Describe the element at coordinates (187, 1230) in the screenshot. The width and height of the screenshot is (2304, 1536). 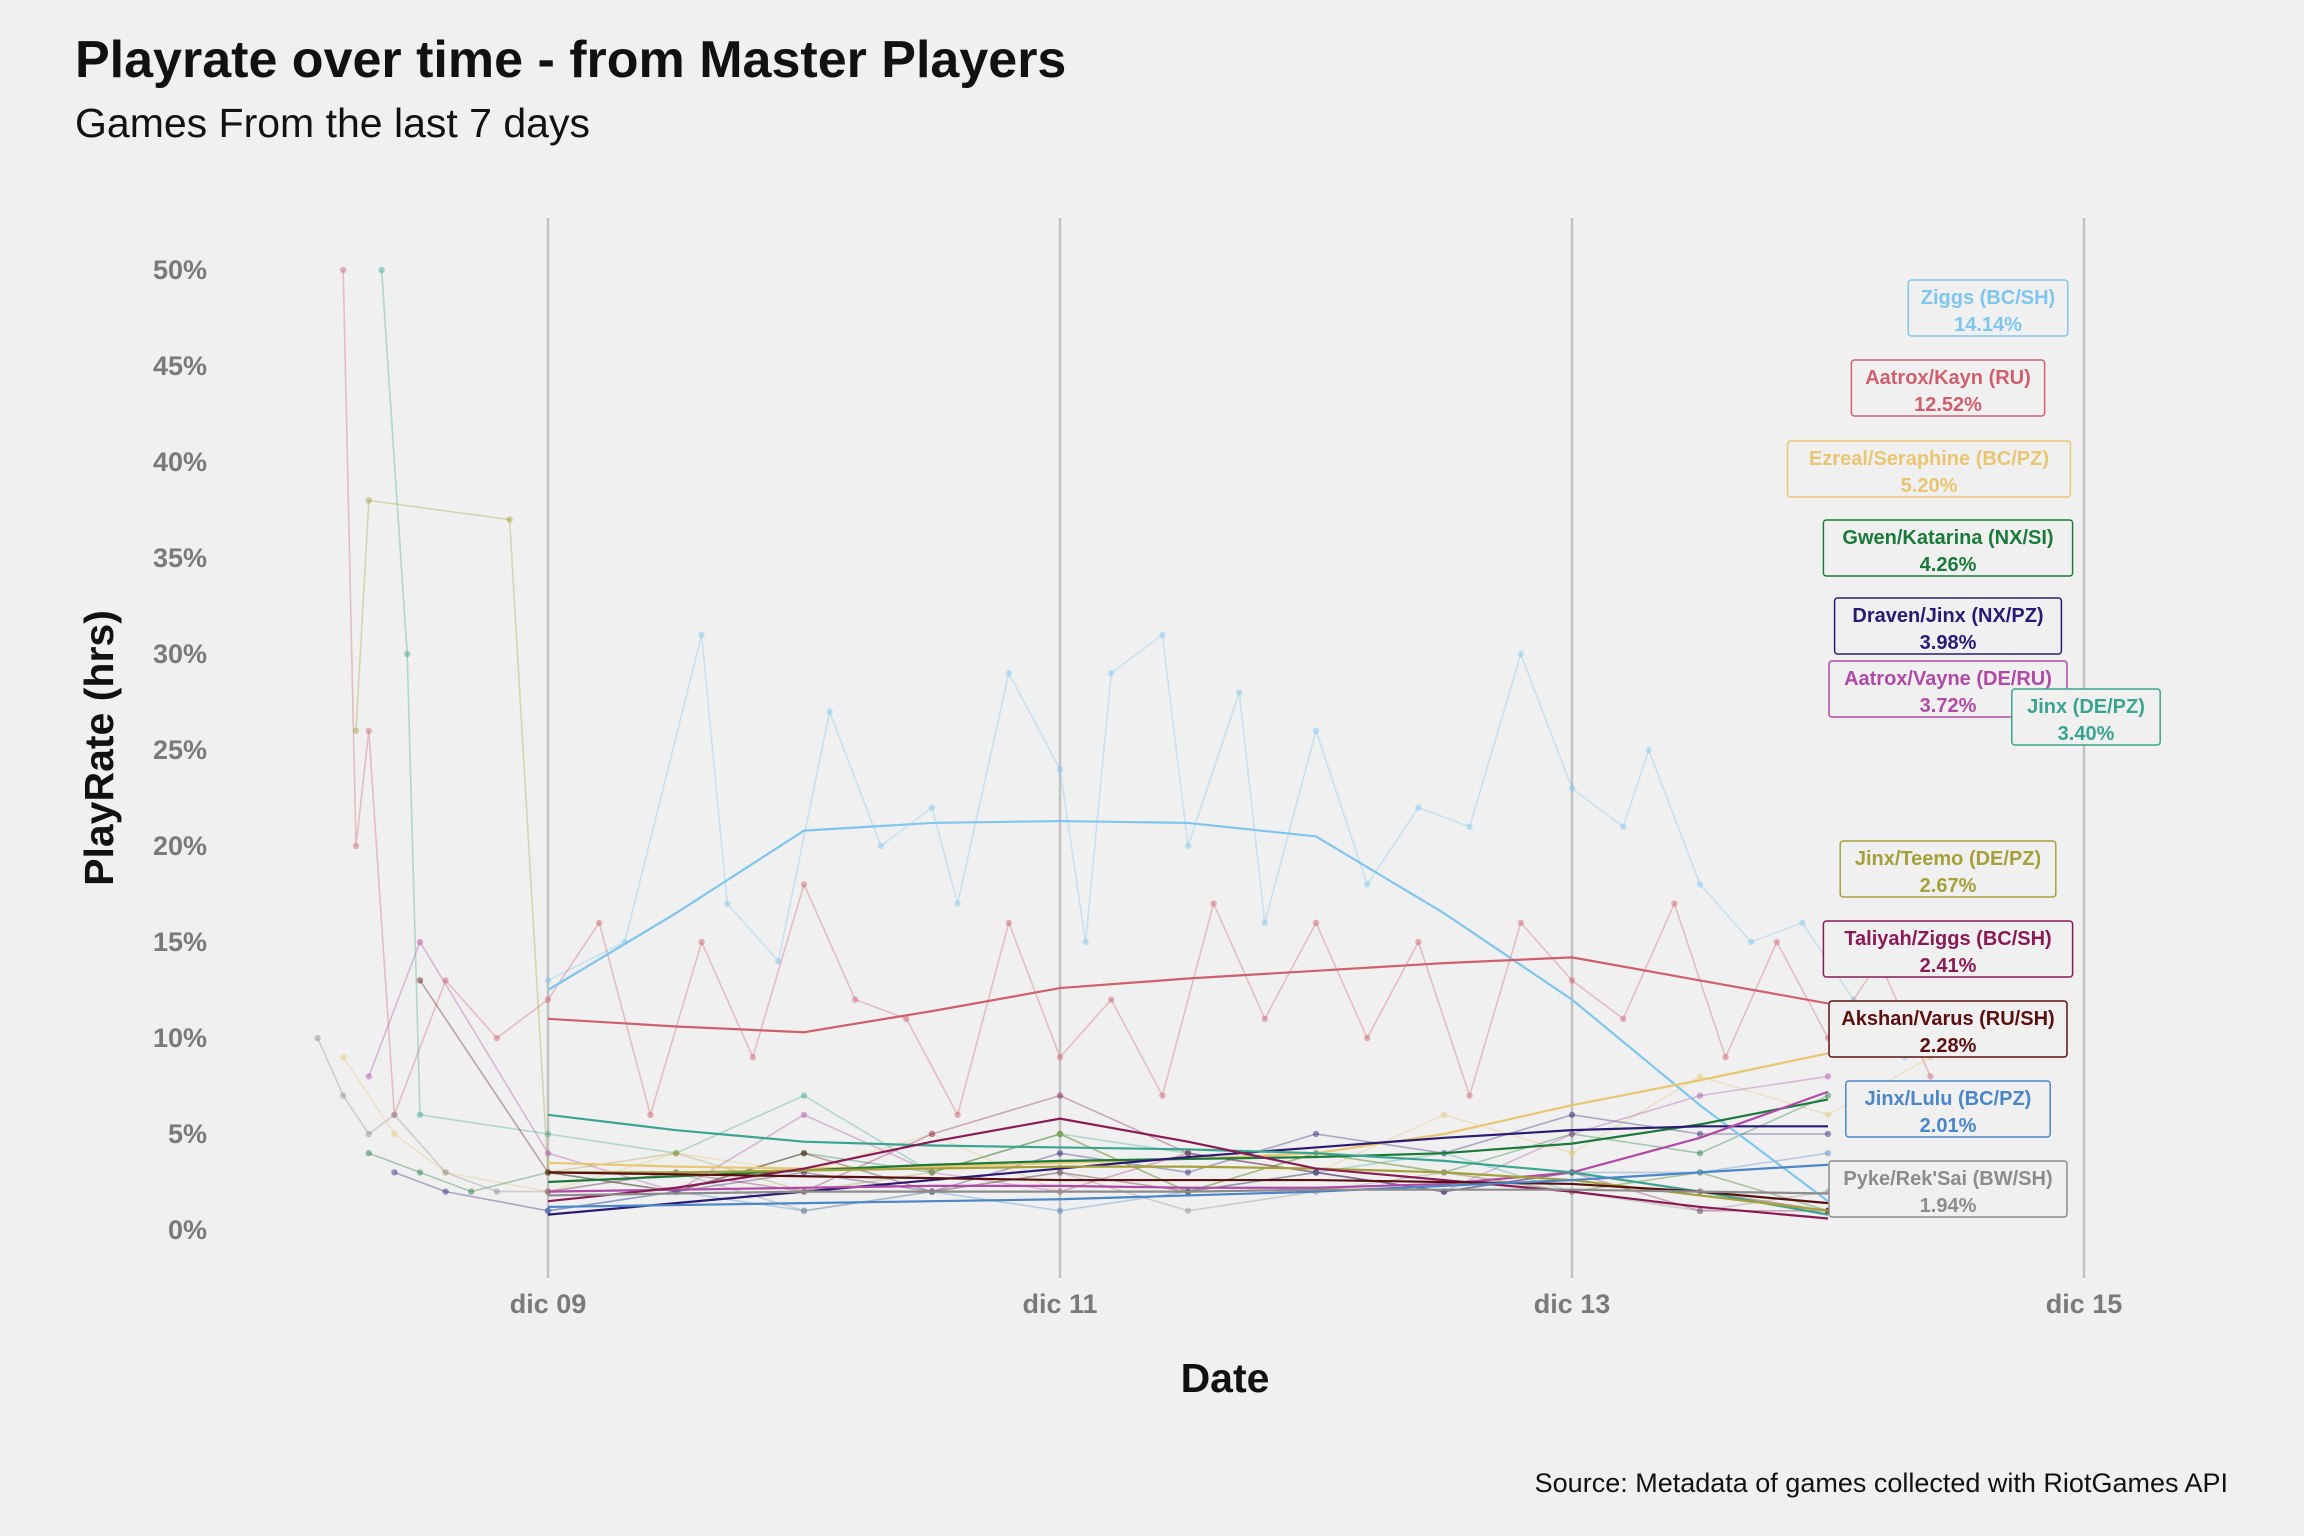
I see `y-tick-label: 0%` at that location.